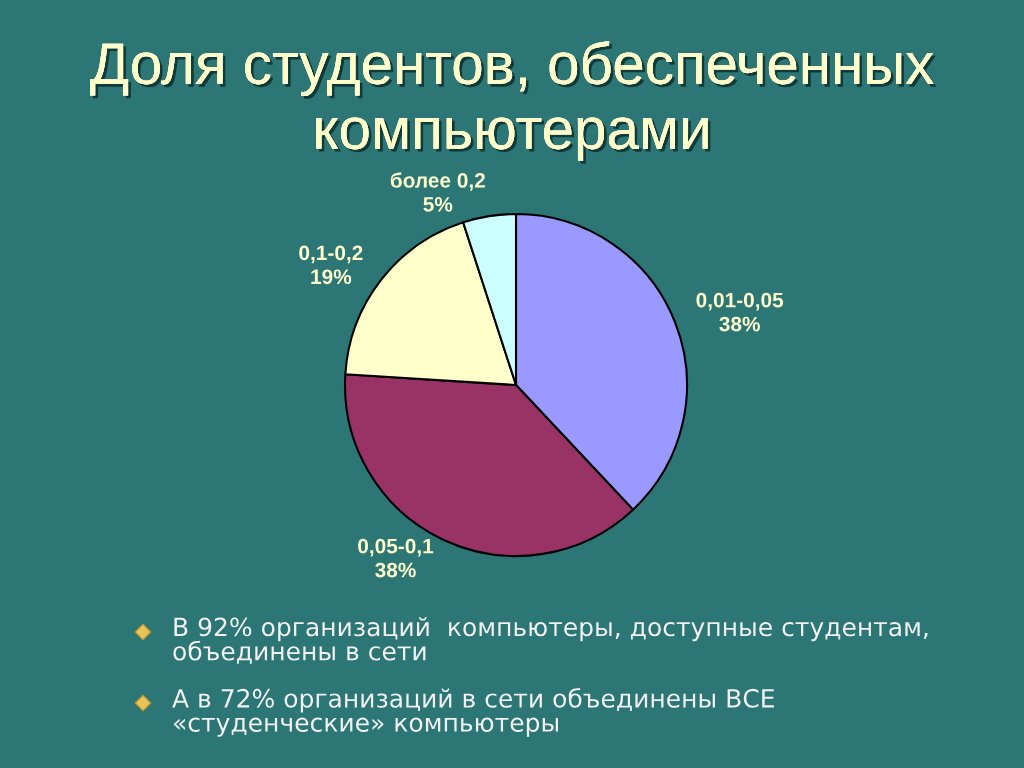 Image resolution: width=1024 pixels, height=768 pixels. What do you see at coordinates (396, 547) in the screenshot?
I see `slice-label: 0,05-0,1` at bounding box center [396, 547].